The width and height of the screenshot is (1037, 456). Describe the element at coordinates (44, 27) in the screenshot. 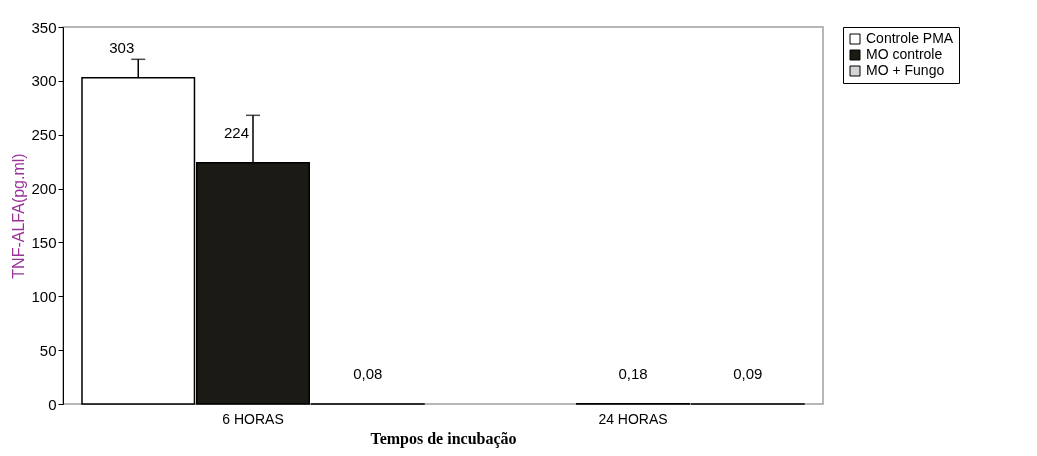

I see `y-tick-label: 350` at that location.